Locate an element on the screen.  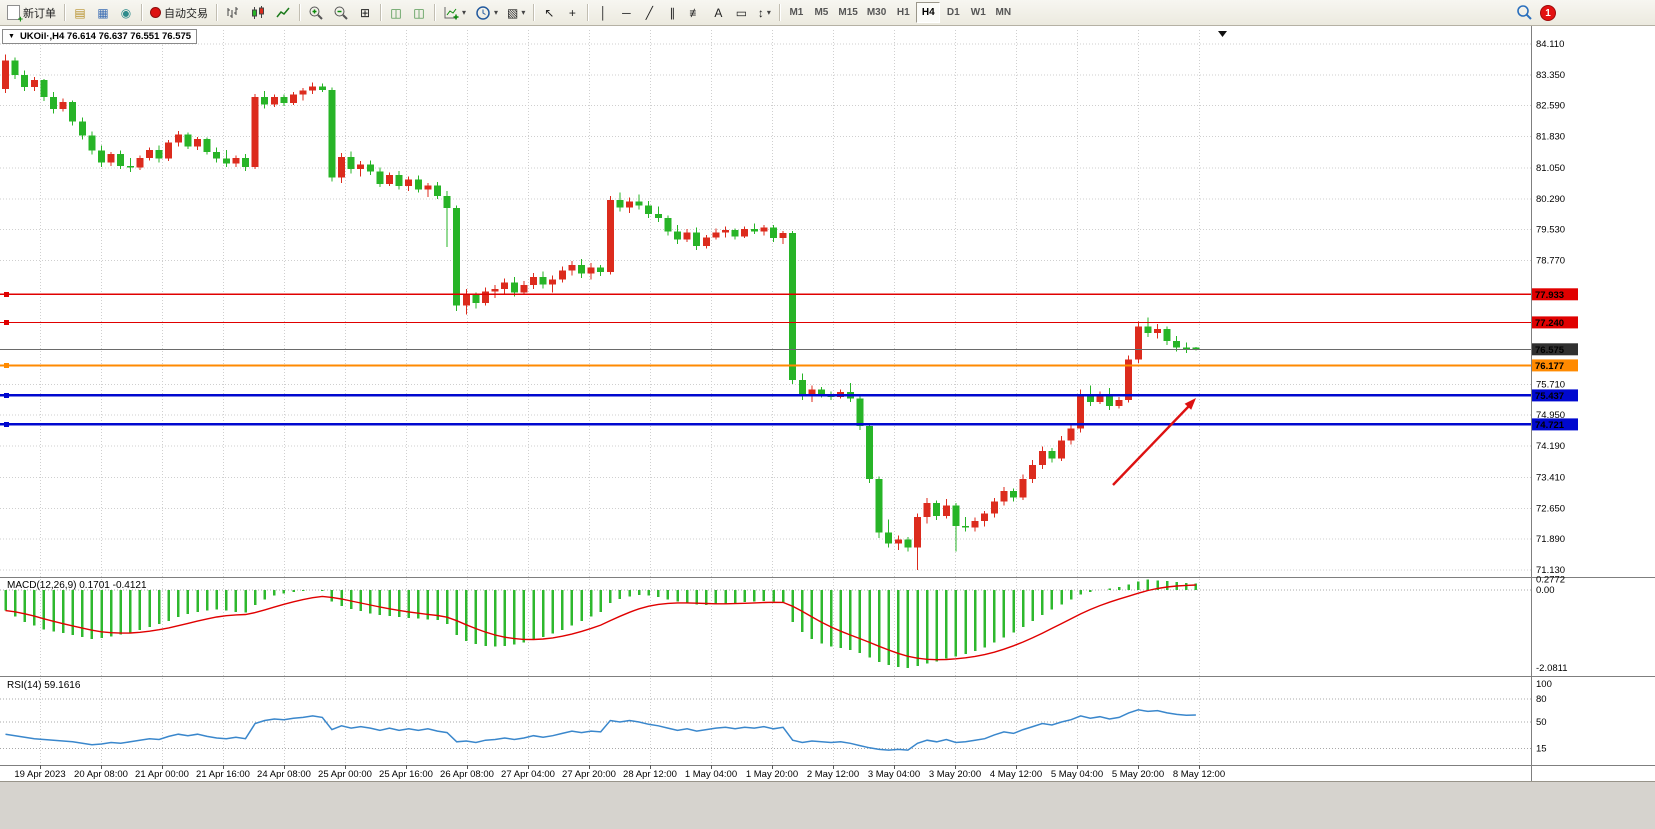
zoom-in-button is located at coordinates (316, 12).